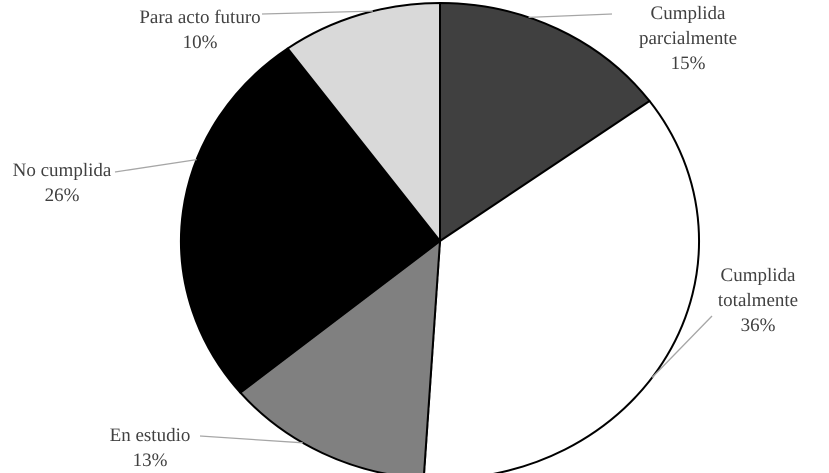 The width and height of the screenshot is (829, 473). What do you see at coordinates (62, 195) in the screenshot?
I see `data-label: 26%` at bounding box center [62, 195].